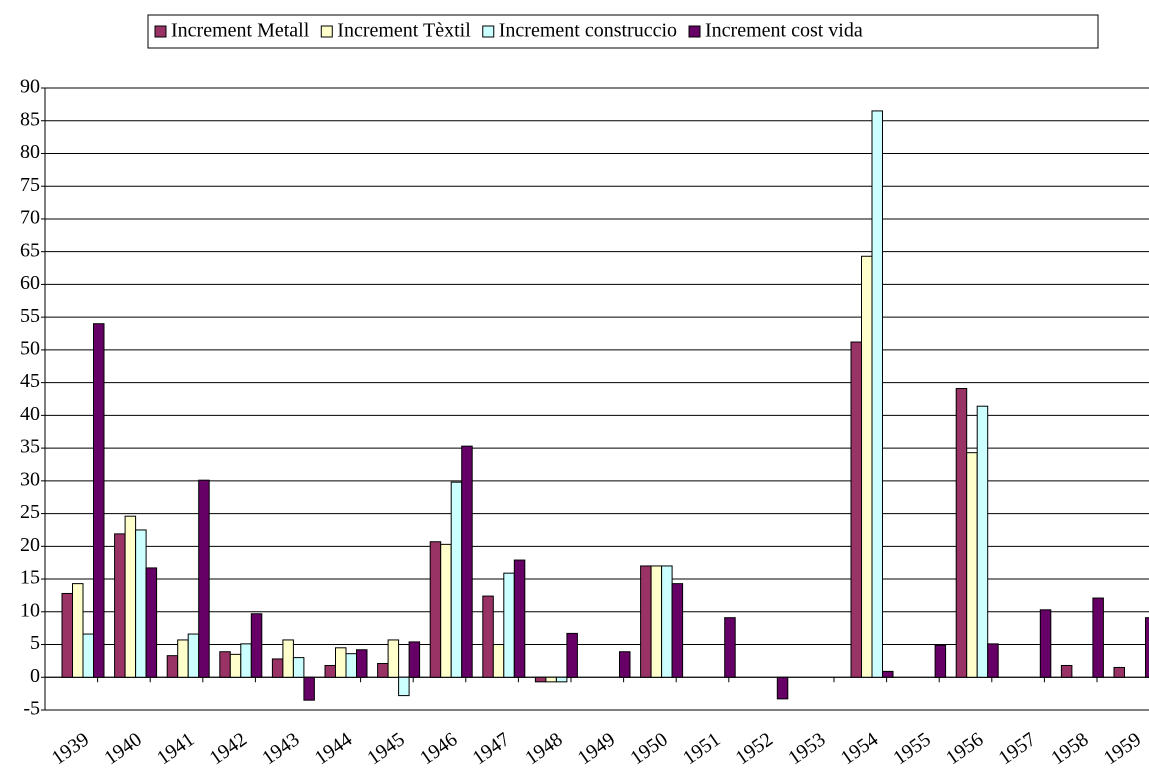 This screenshot has height=781, width=1149. Describe the element at coordinates (588, 31) in the screenshot. I see `legend-label: Increment construccio` at that location.